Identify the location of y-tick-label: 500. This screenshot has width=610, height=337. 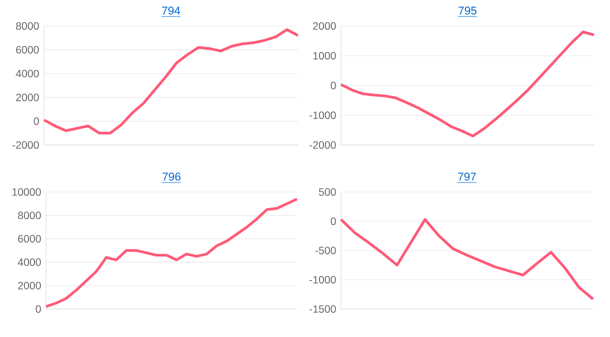
(327, 192).